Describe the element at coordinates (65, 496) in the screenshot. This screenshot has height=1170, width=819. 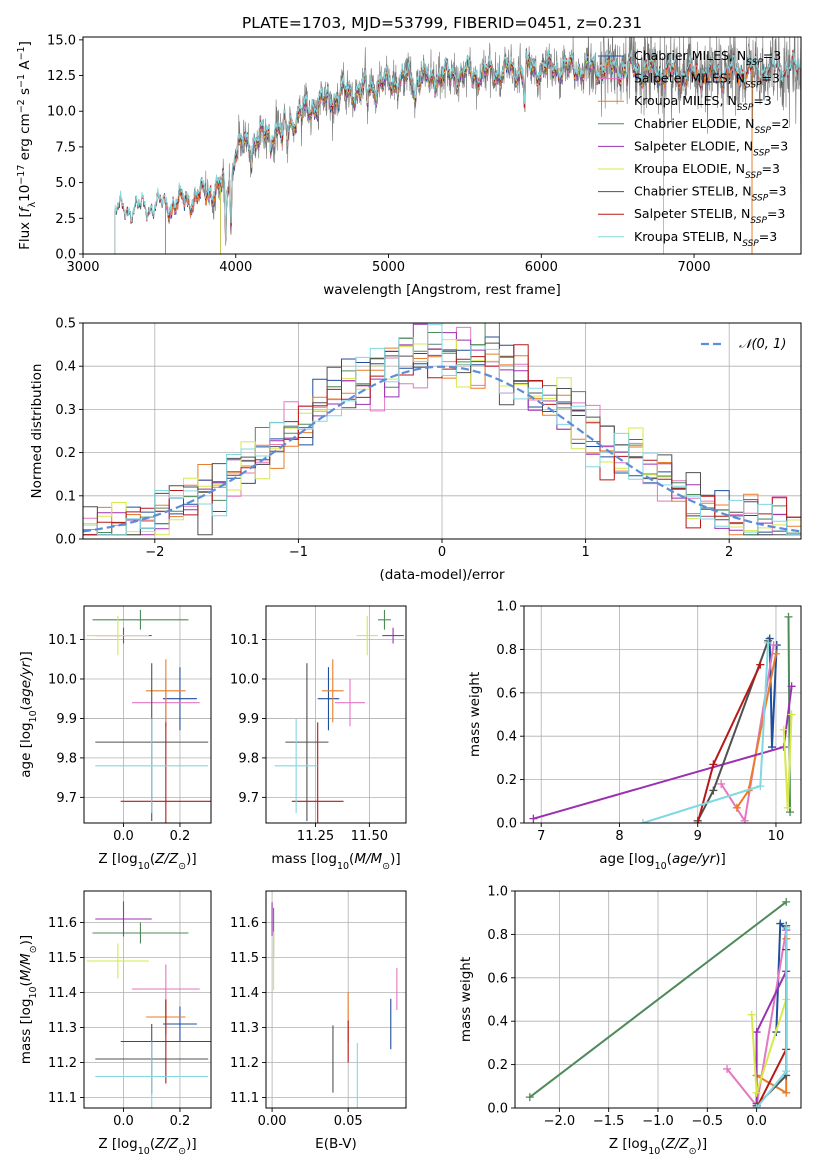
I see `y-tick-label: 0.1` at that location.